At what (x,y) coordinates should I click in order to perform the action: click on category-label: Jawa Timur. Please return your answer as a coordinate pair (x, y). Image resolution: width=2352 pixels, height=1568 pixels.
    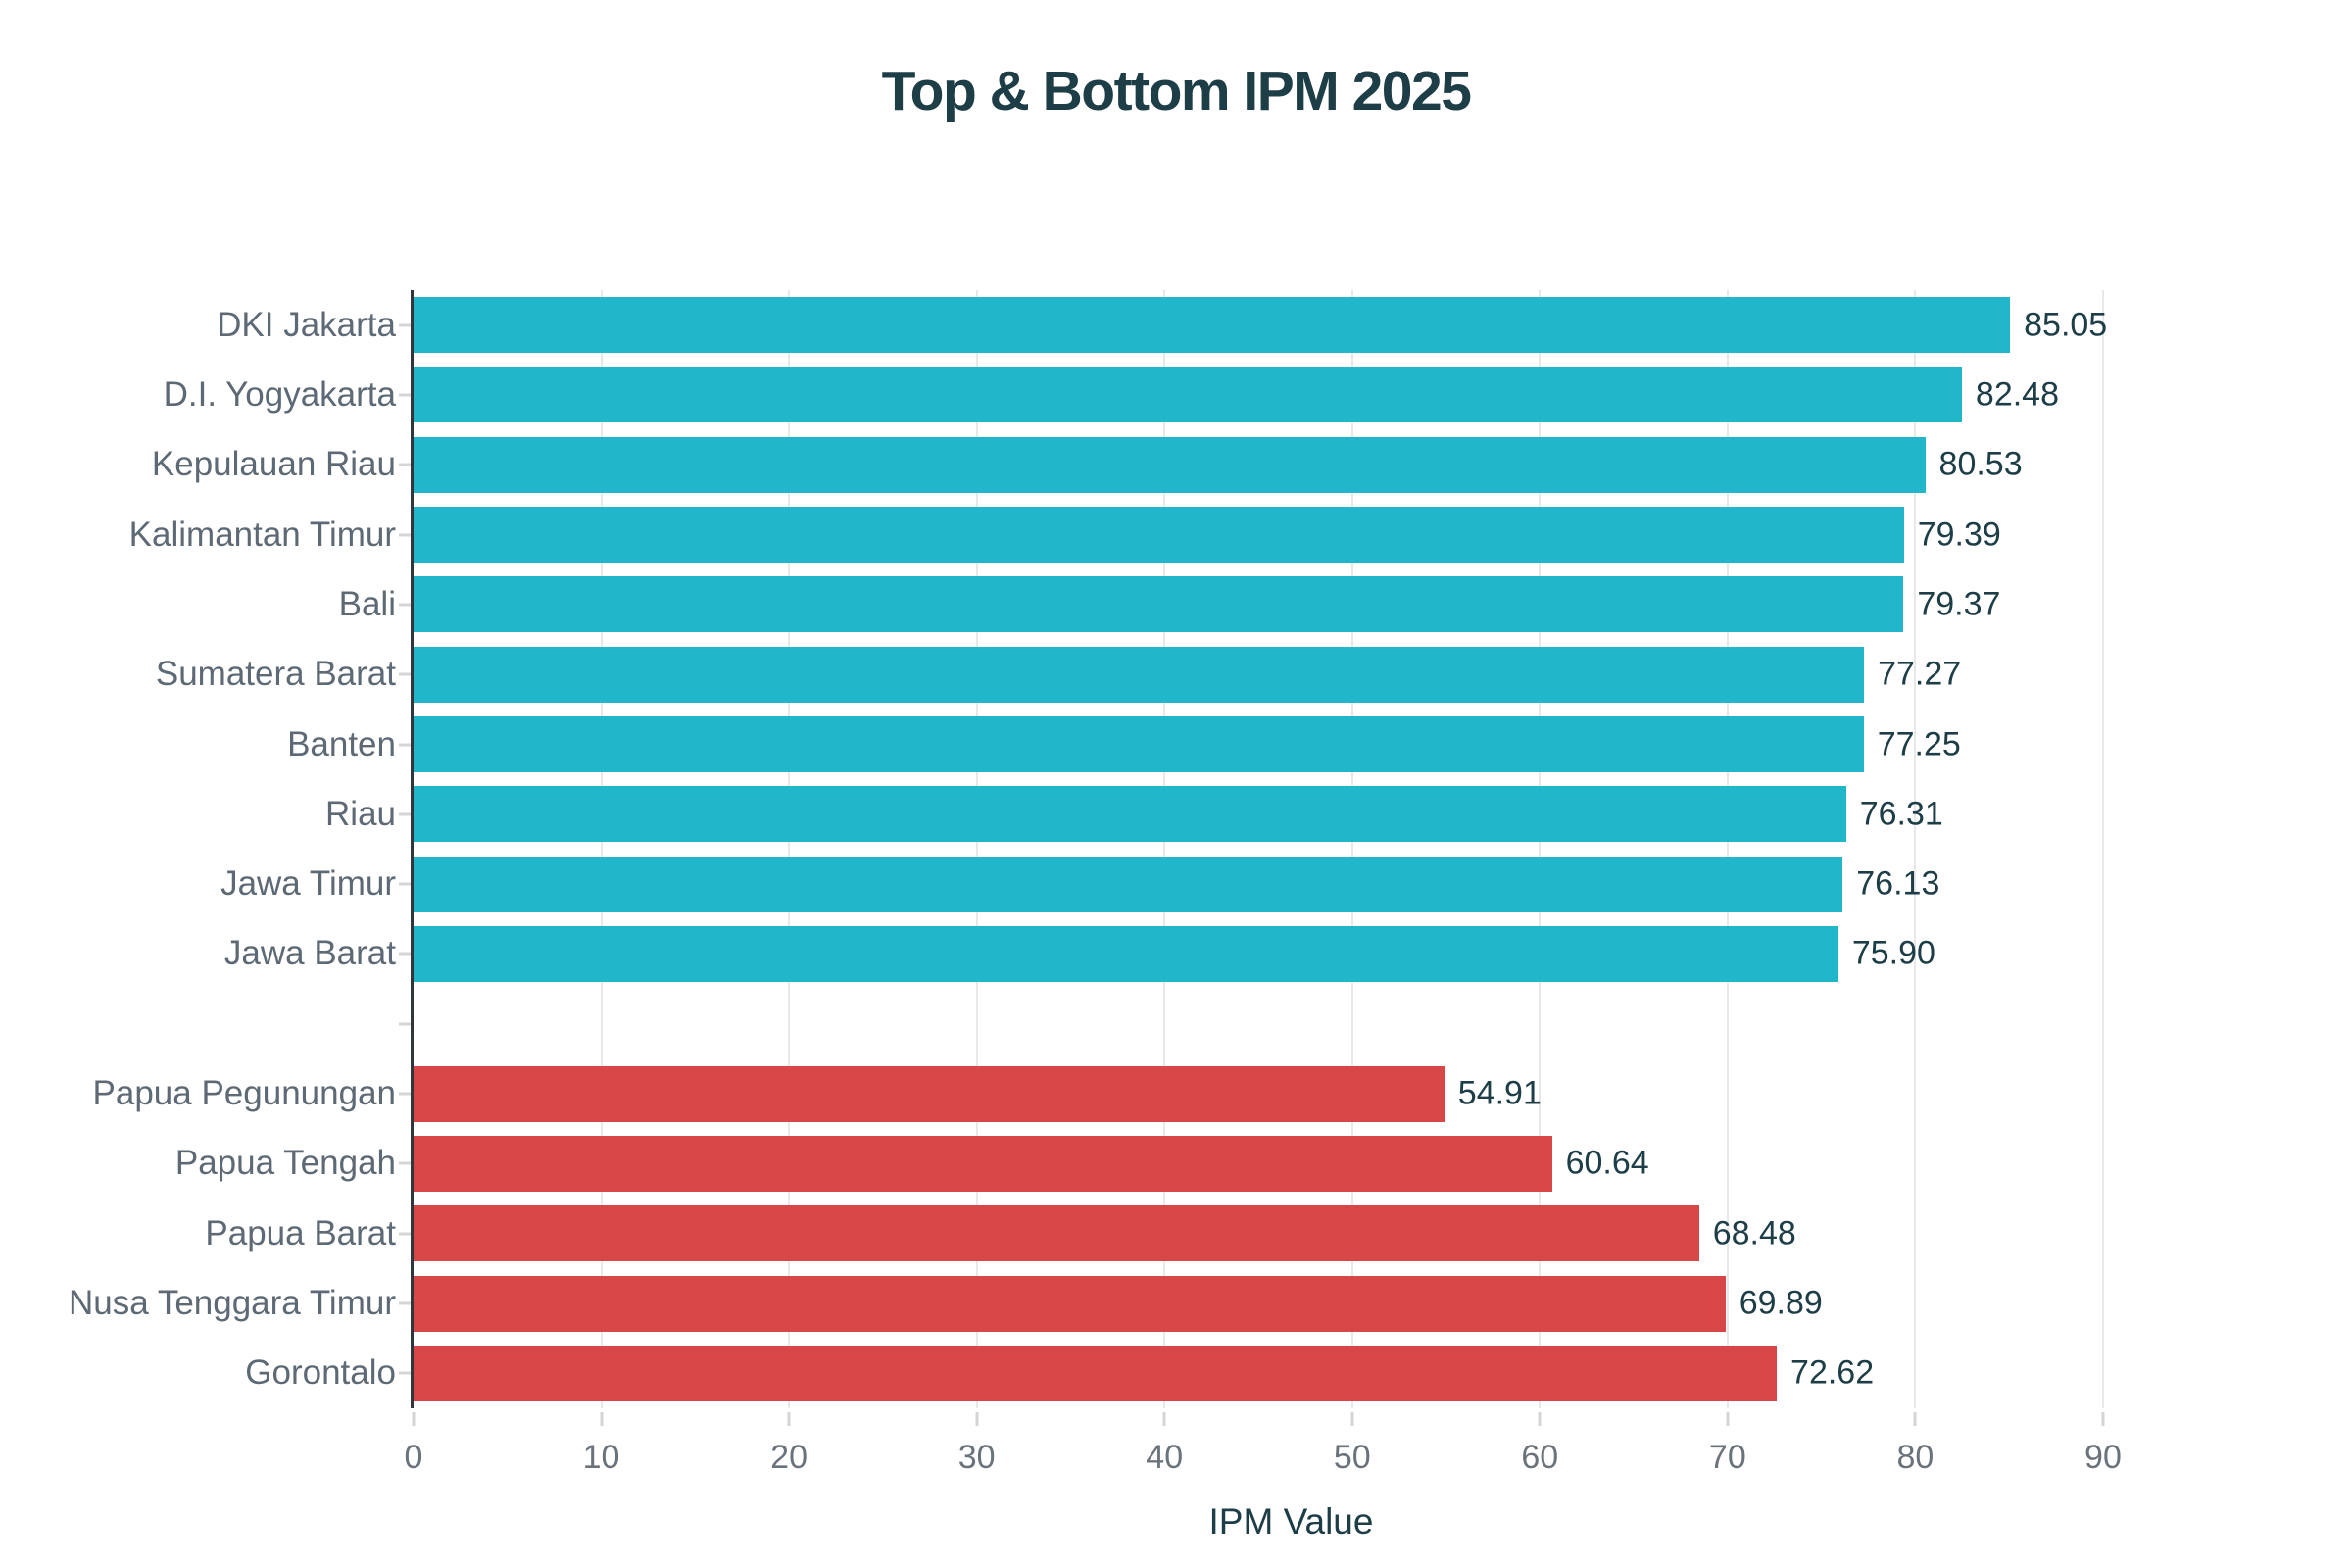
    Looking at the image, I should click on (308, 884).